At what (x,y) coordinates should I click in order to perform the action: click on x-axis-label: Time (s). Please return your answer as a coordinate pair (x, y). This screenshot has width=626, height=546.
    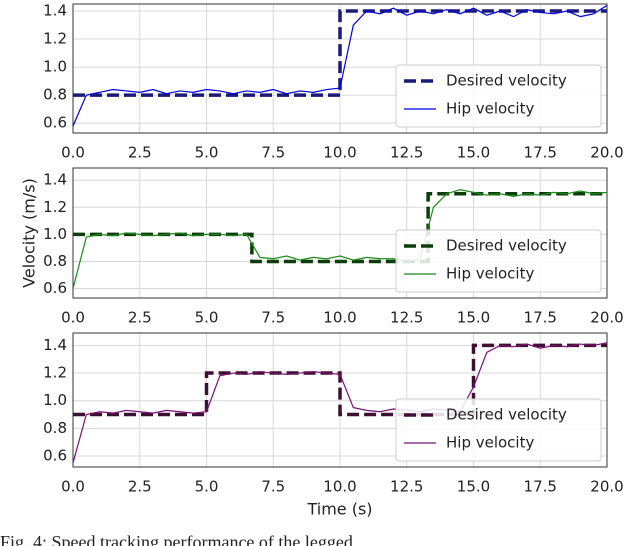
    Looking at the image, I should click on (339, 509).